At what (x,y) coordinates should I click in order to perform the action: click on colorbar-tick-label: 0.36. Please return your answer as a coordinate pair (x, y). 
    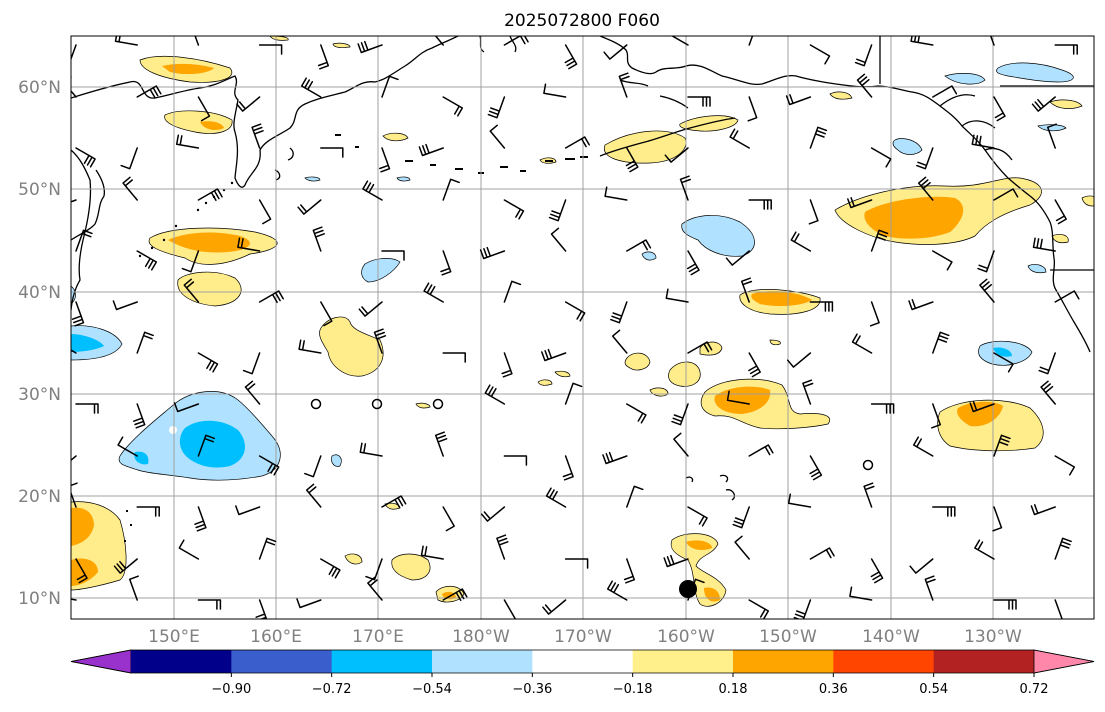
    Looking at the image, I should click on (833, 689).